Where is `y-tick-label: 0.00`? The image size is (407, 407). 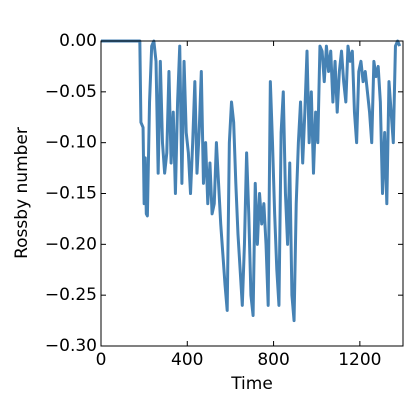
y-tick-label: 0.00 is located at coordinates (78, 41).